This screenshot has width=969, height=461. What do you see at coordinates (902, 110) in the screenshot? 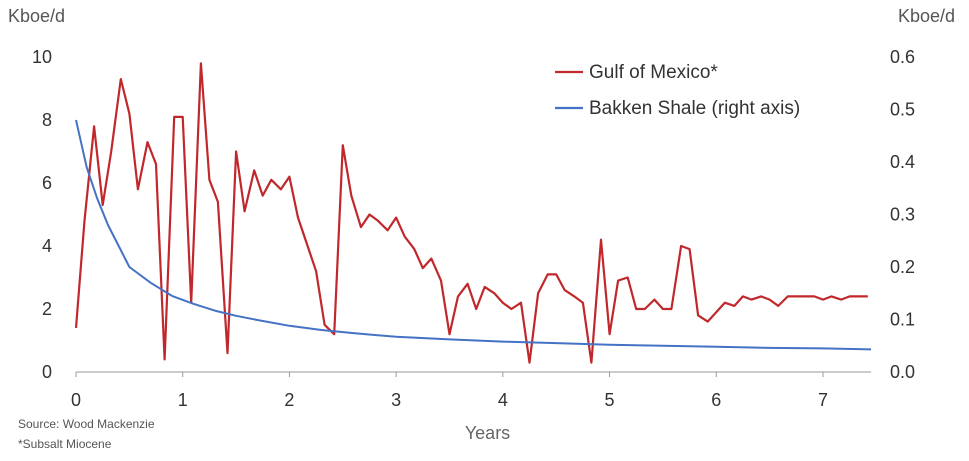
I see `right-y-tick-label: 0.5` at bounding box center [902, 110].